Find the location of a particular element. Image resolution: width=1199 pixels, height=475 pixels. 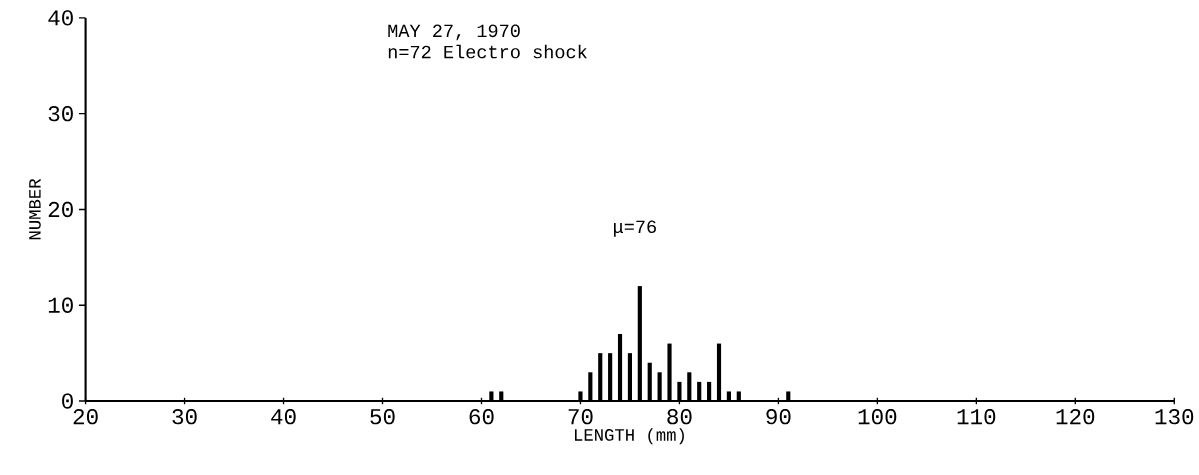

y-tick-label: 10 is located at coordinates (60, 305).